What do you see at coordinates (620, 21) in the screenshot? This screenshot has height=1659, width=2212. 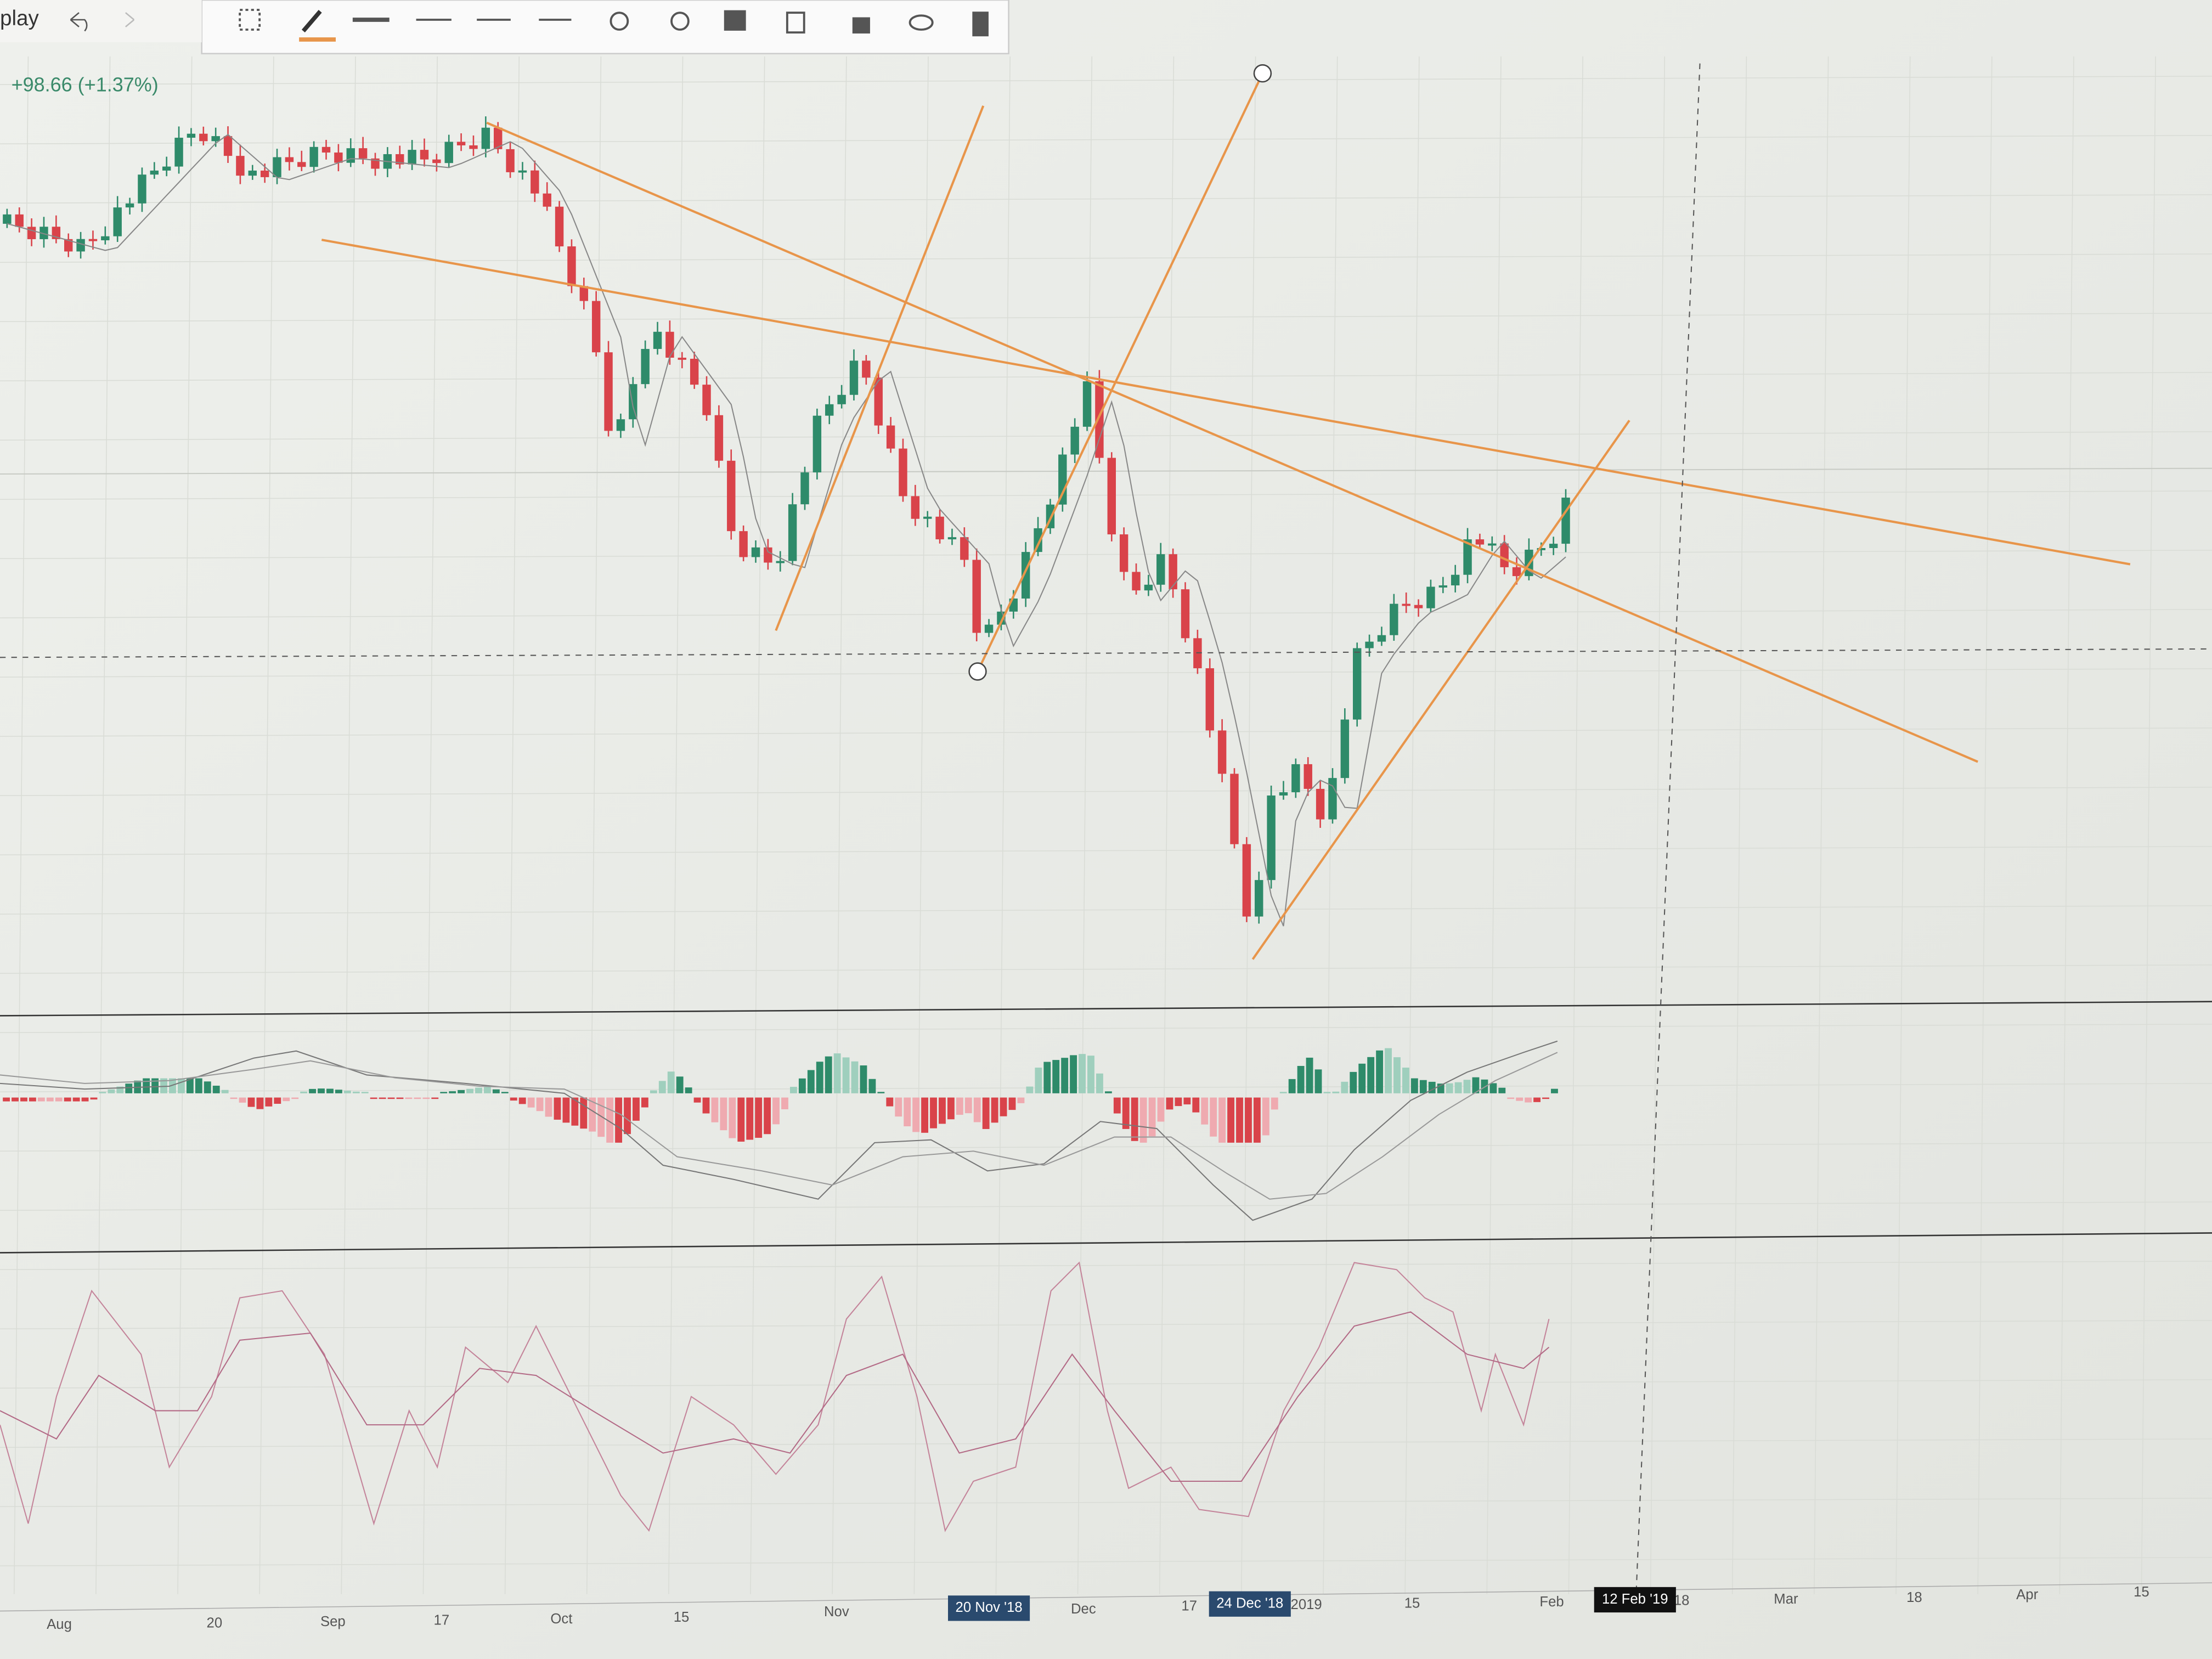 I see `settings-button` at bounding box center [620, 21].